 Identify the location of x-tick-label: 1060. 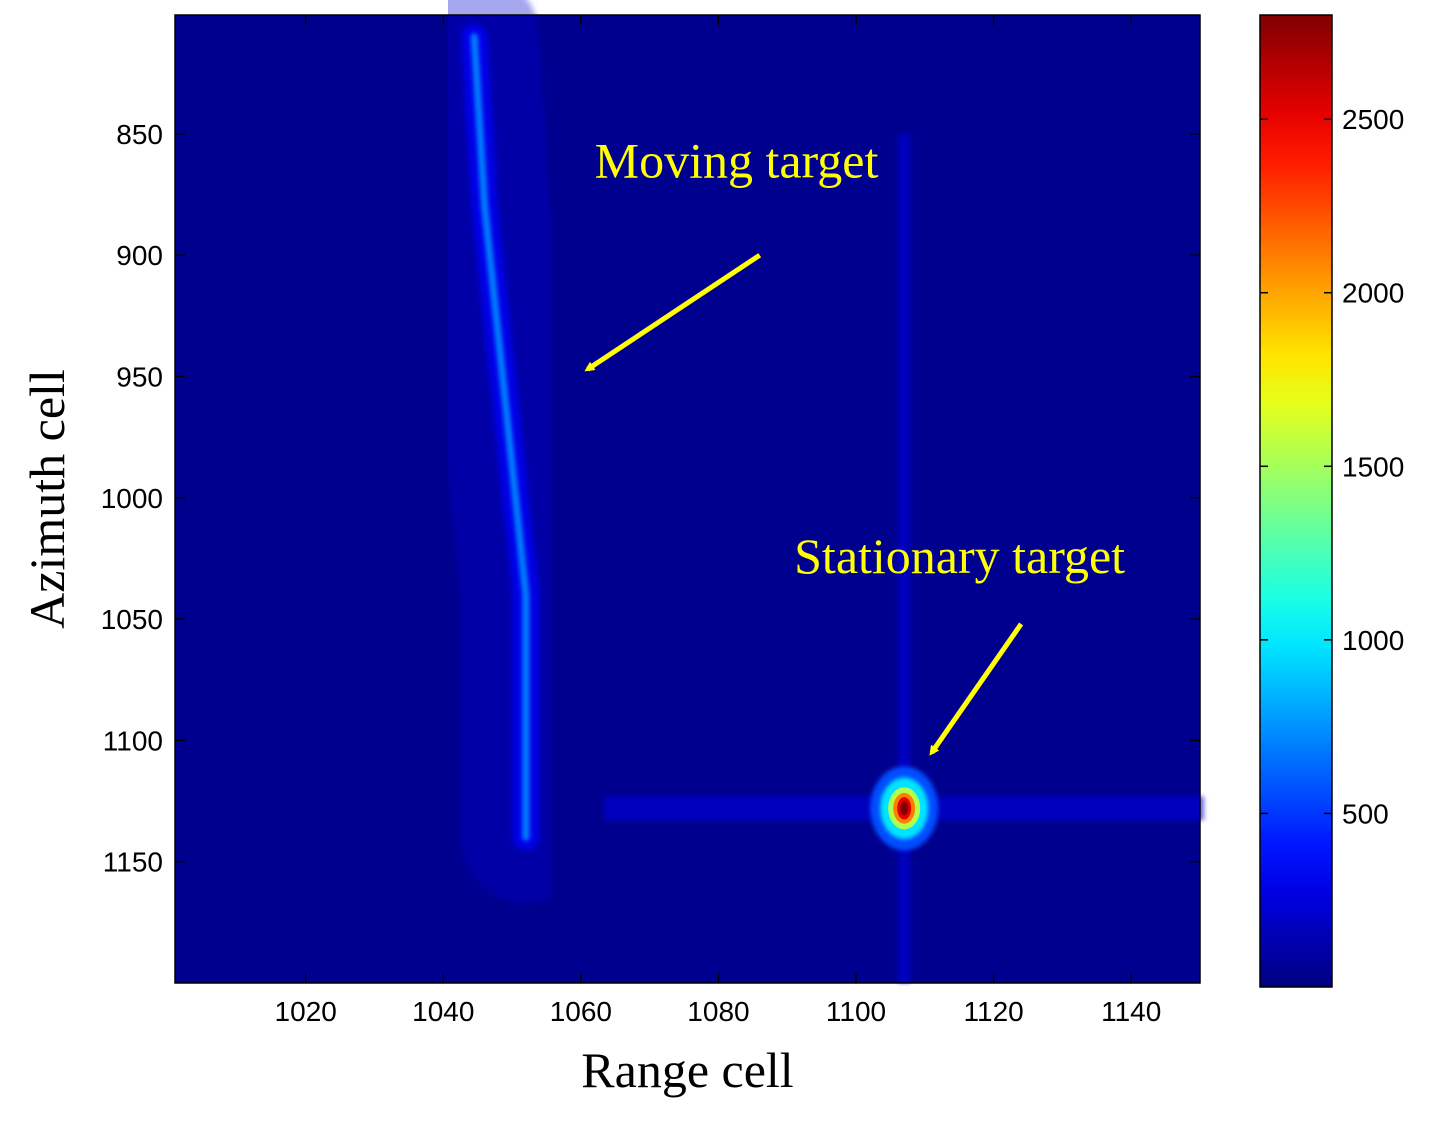
(581, 1011).